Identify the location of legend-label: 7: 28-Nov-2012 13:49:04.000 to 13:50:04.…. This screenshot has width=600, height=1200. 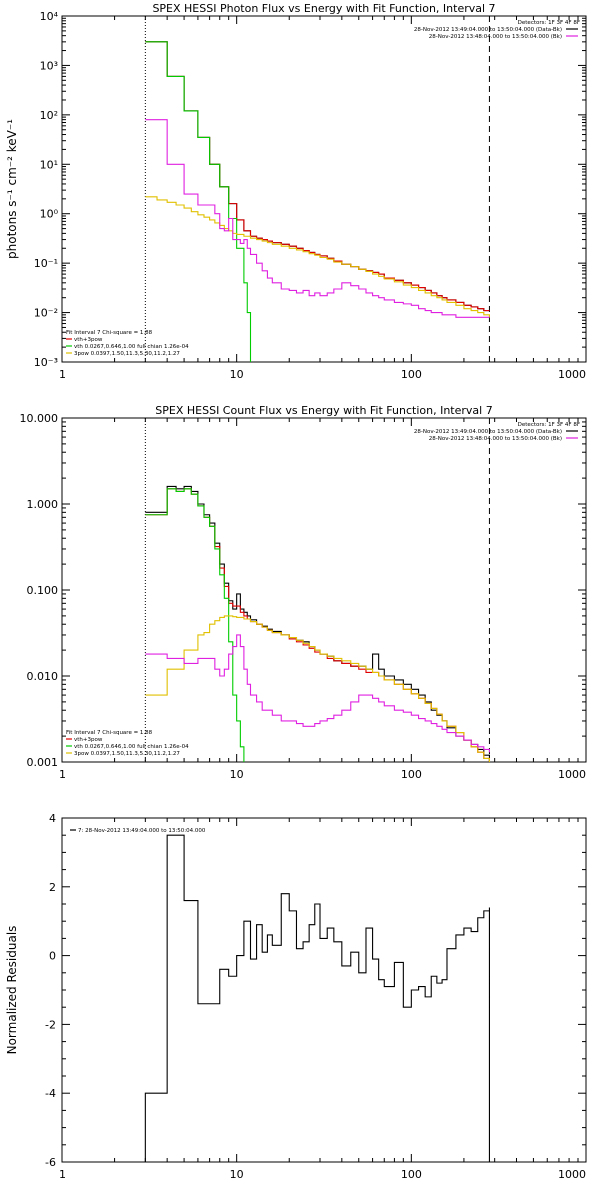
(142, 831).